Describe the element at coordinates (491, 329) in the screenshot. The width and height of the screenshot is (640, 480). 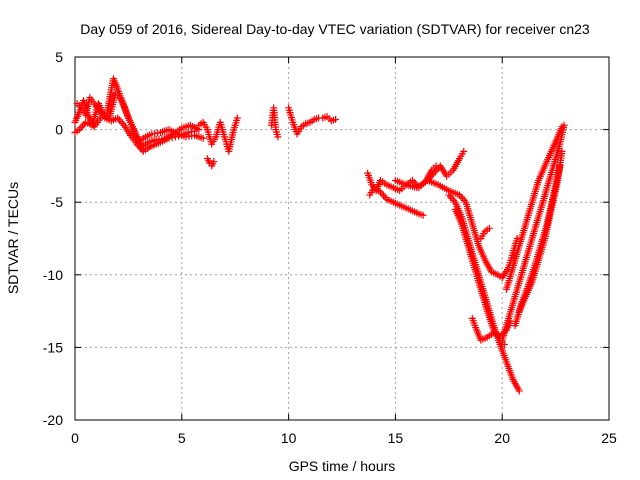
I see `series-track-n` at that location.